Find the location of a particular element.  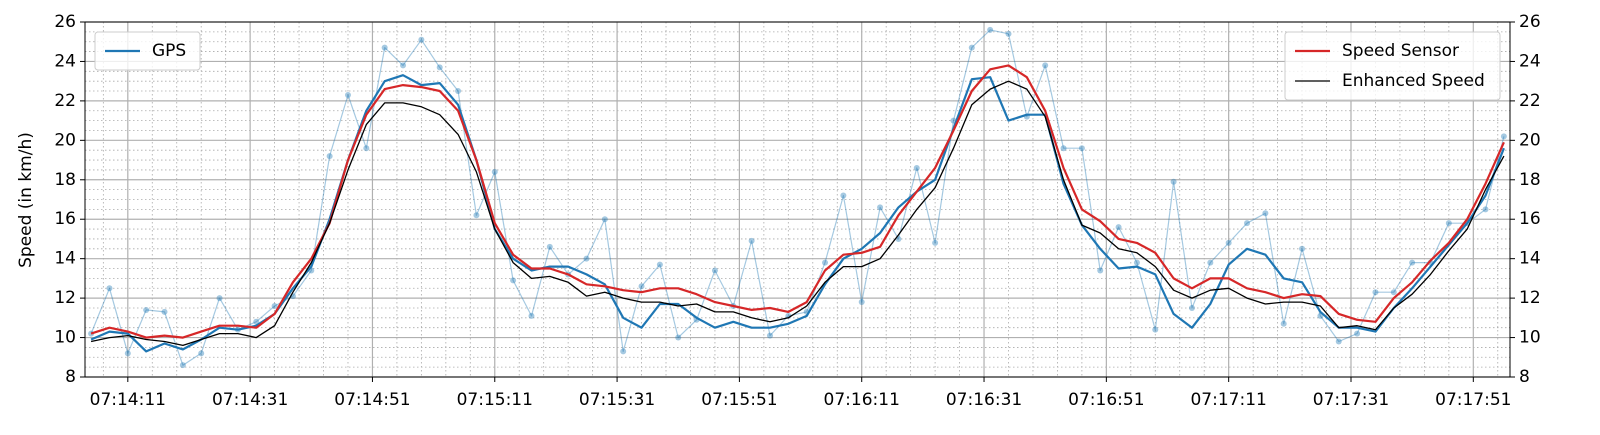

y-axis-label: Speed (in km/h) is located at coordinates (26, 200).